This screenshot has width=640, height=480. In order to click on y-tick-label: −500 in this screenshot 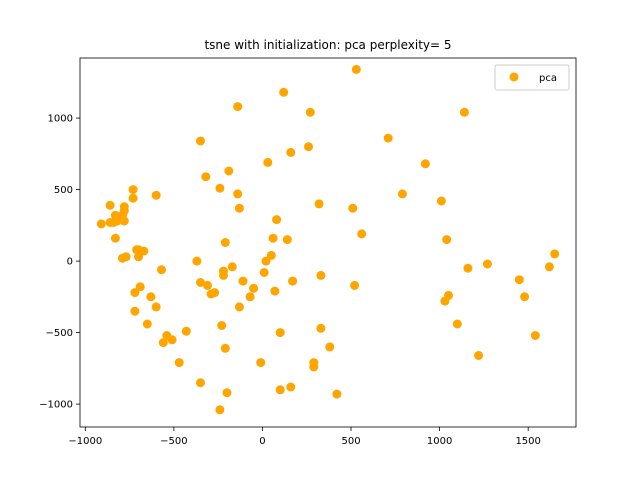, I will do `click(59, 333)`.